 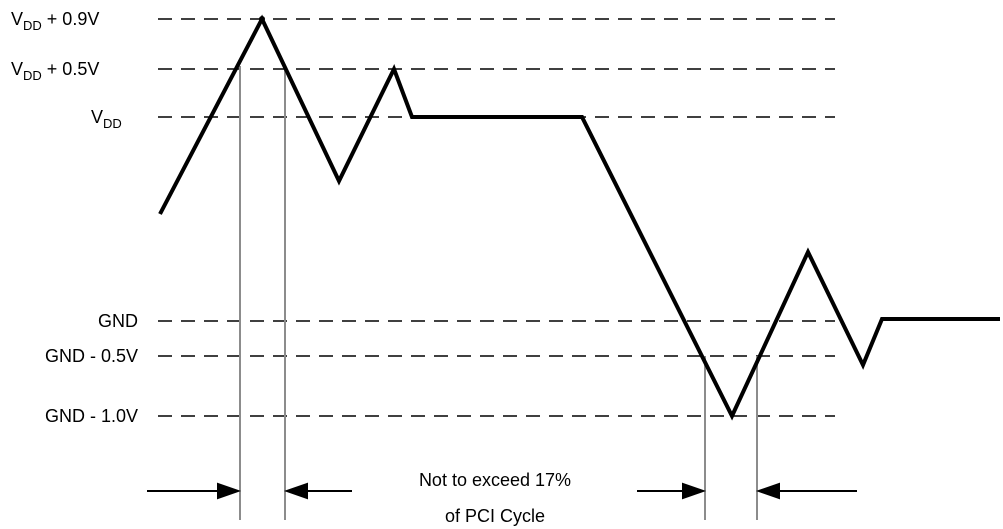 What do you see at coordinates (55, 21) in the screenshot?
I see `label-vdd-plus-0.9v: VDD + 0.9V` at bounding box center [55, 21].